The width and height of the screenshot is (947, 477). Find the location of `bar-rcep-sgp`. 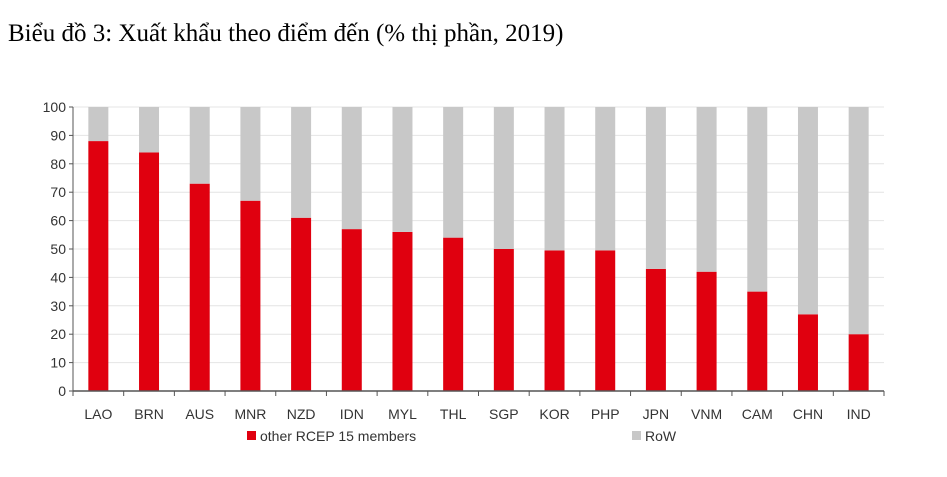

bar-rcep-sgp is located at coordinates (503, 320).